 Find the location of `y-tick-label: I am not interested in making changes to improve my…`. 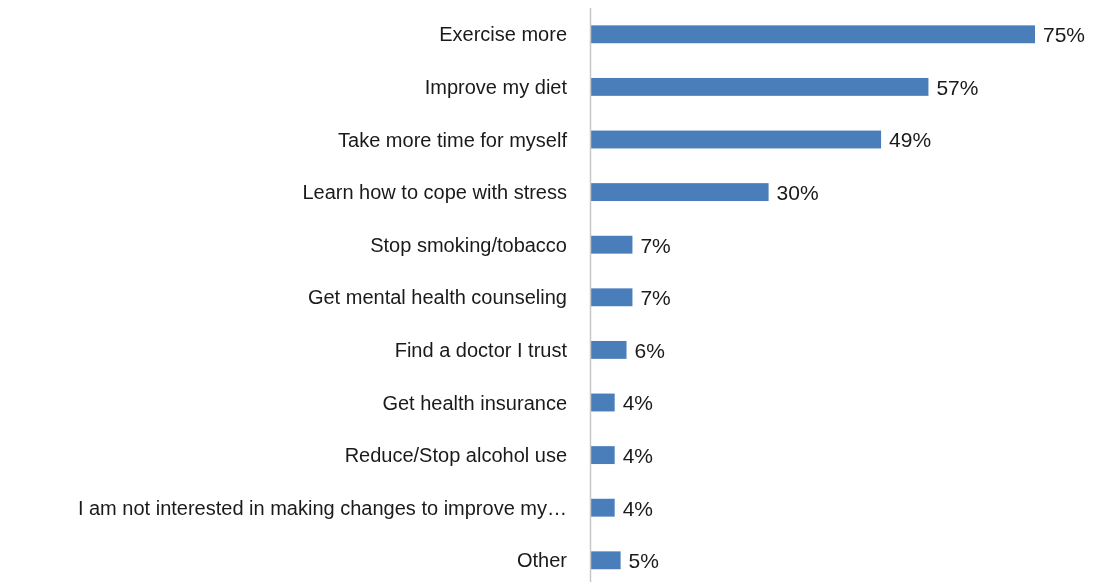

y-tick-label: I am not interested in making changes to improve my… is located at coordinates (322, 507).